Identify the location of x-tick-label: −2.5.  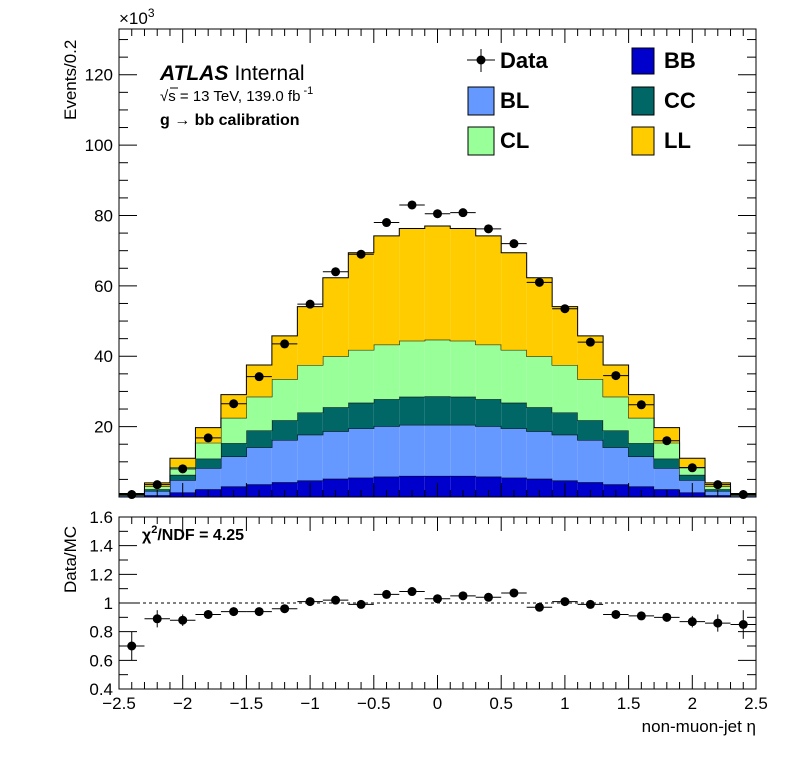
(119, 703).